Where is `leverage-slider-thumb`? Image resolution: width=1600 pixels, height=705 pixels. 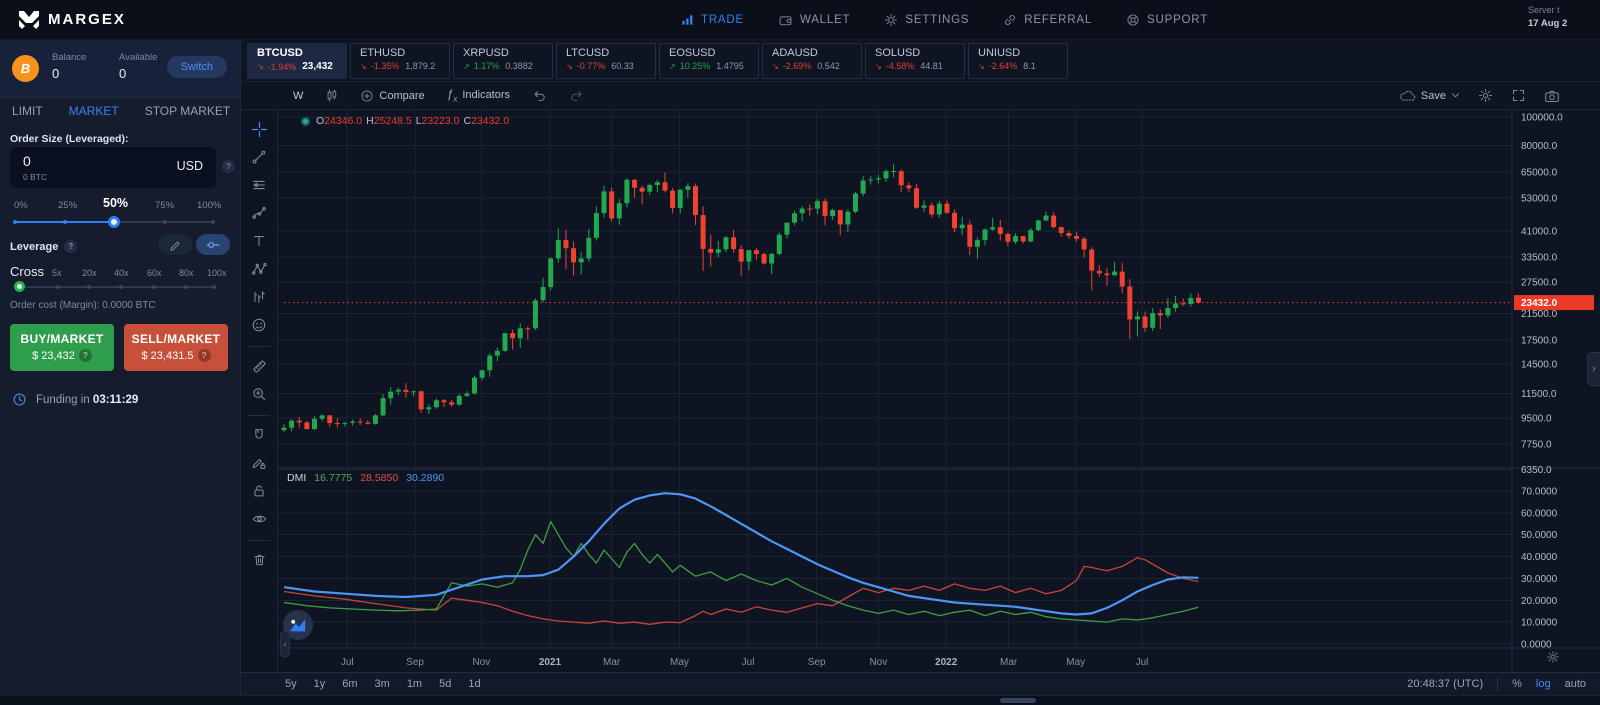
leverage-slider-thumb is located at coordinates (19, 286).